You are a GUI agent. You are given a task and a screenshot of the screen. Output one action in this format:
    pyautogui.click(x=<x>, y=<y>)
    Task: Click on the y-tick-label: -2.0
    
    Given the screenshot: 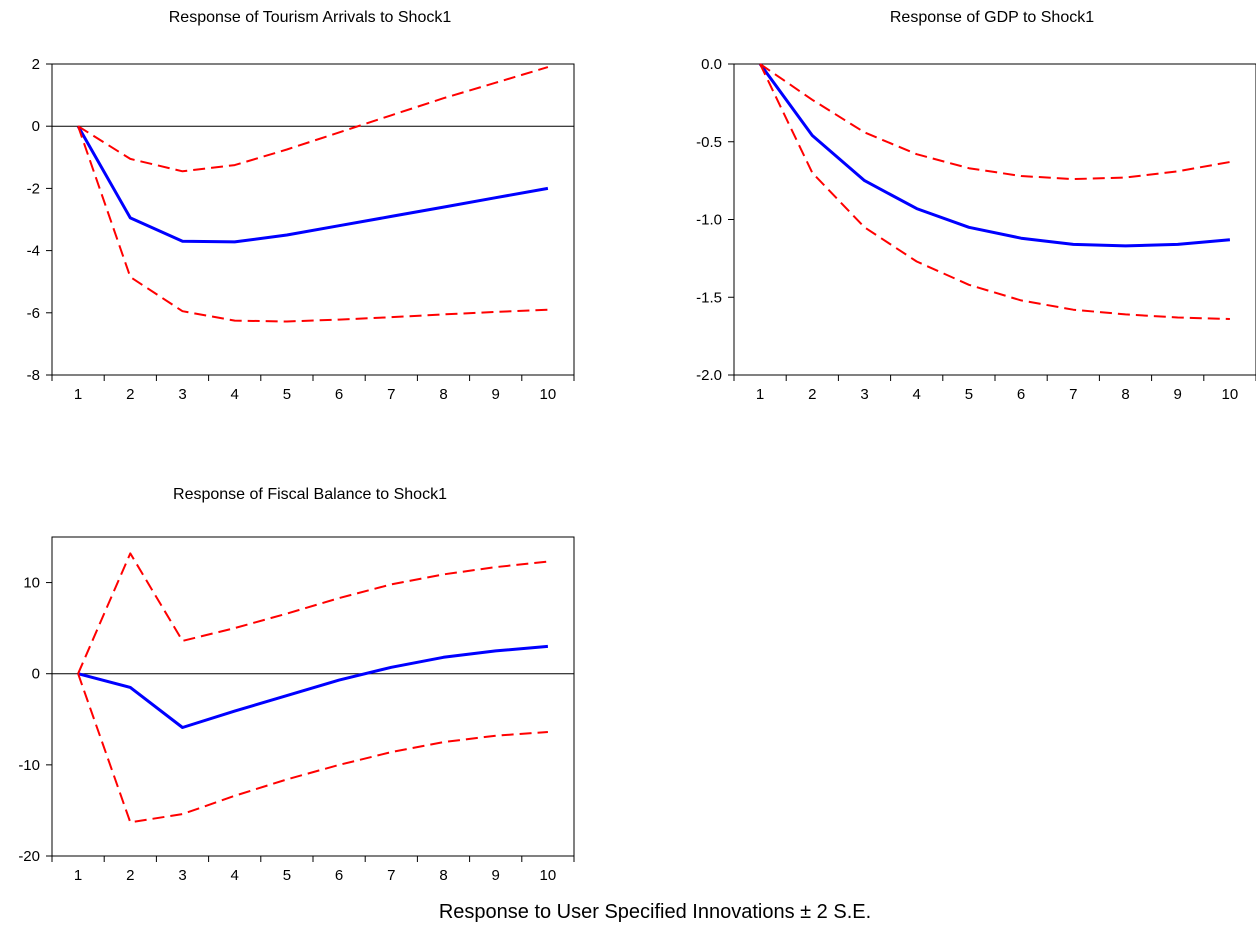 What is the action you would take?
    pyautogui.click(x=709, y=375)
    